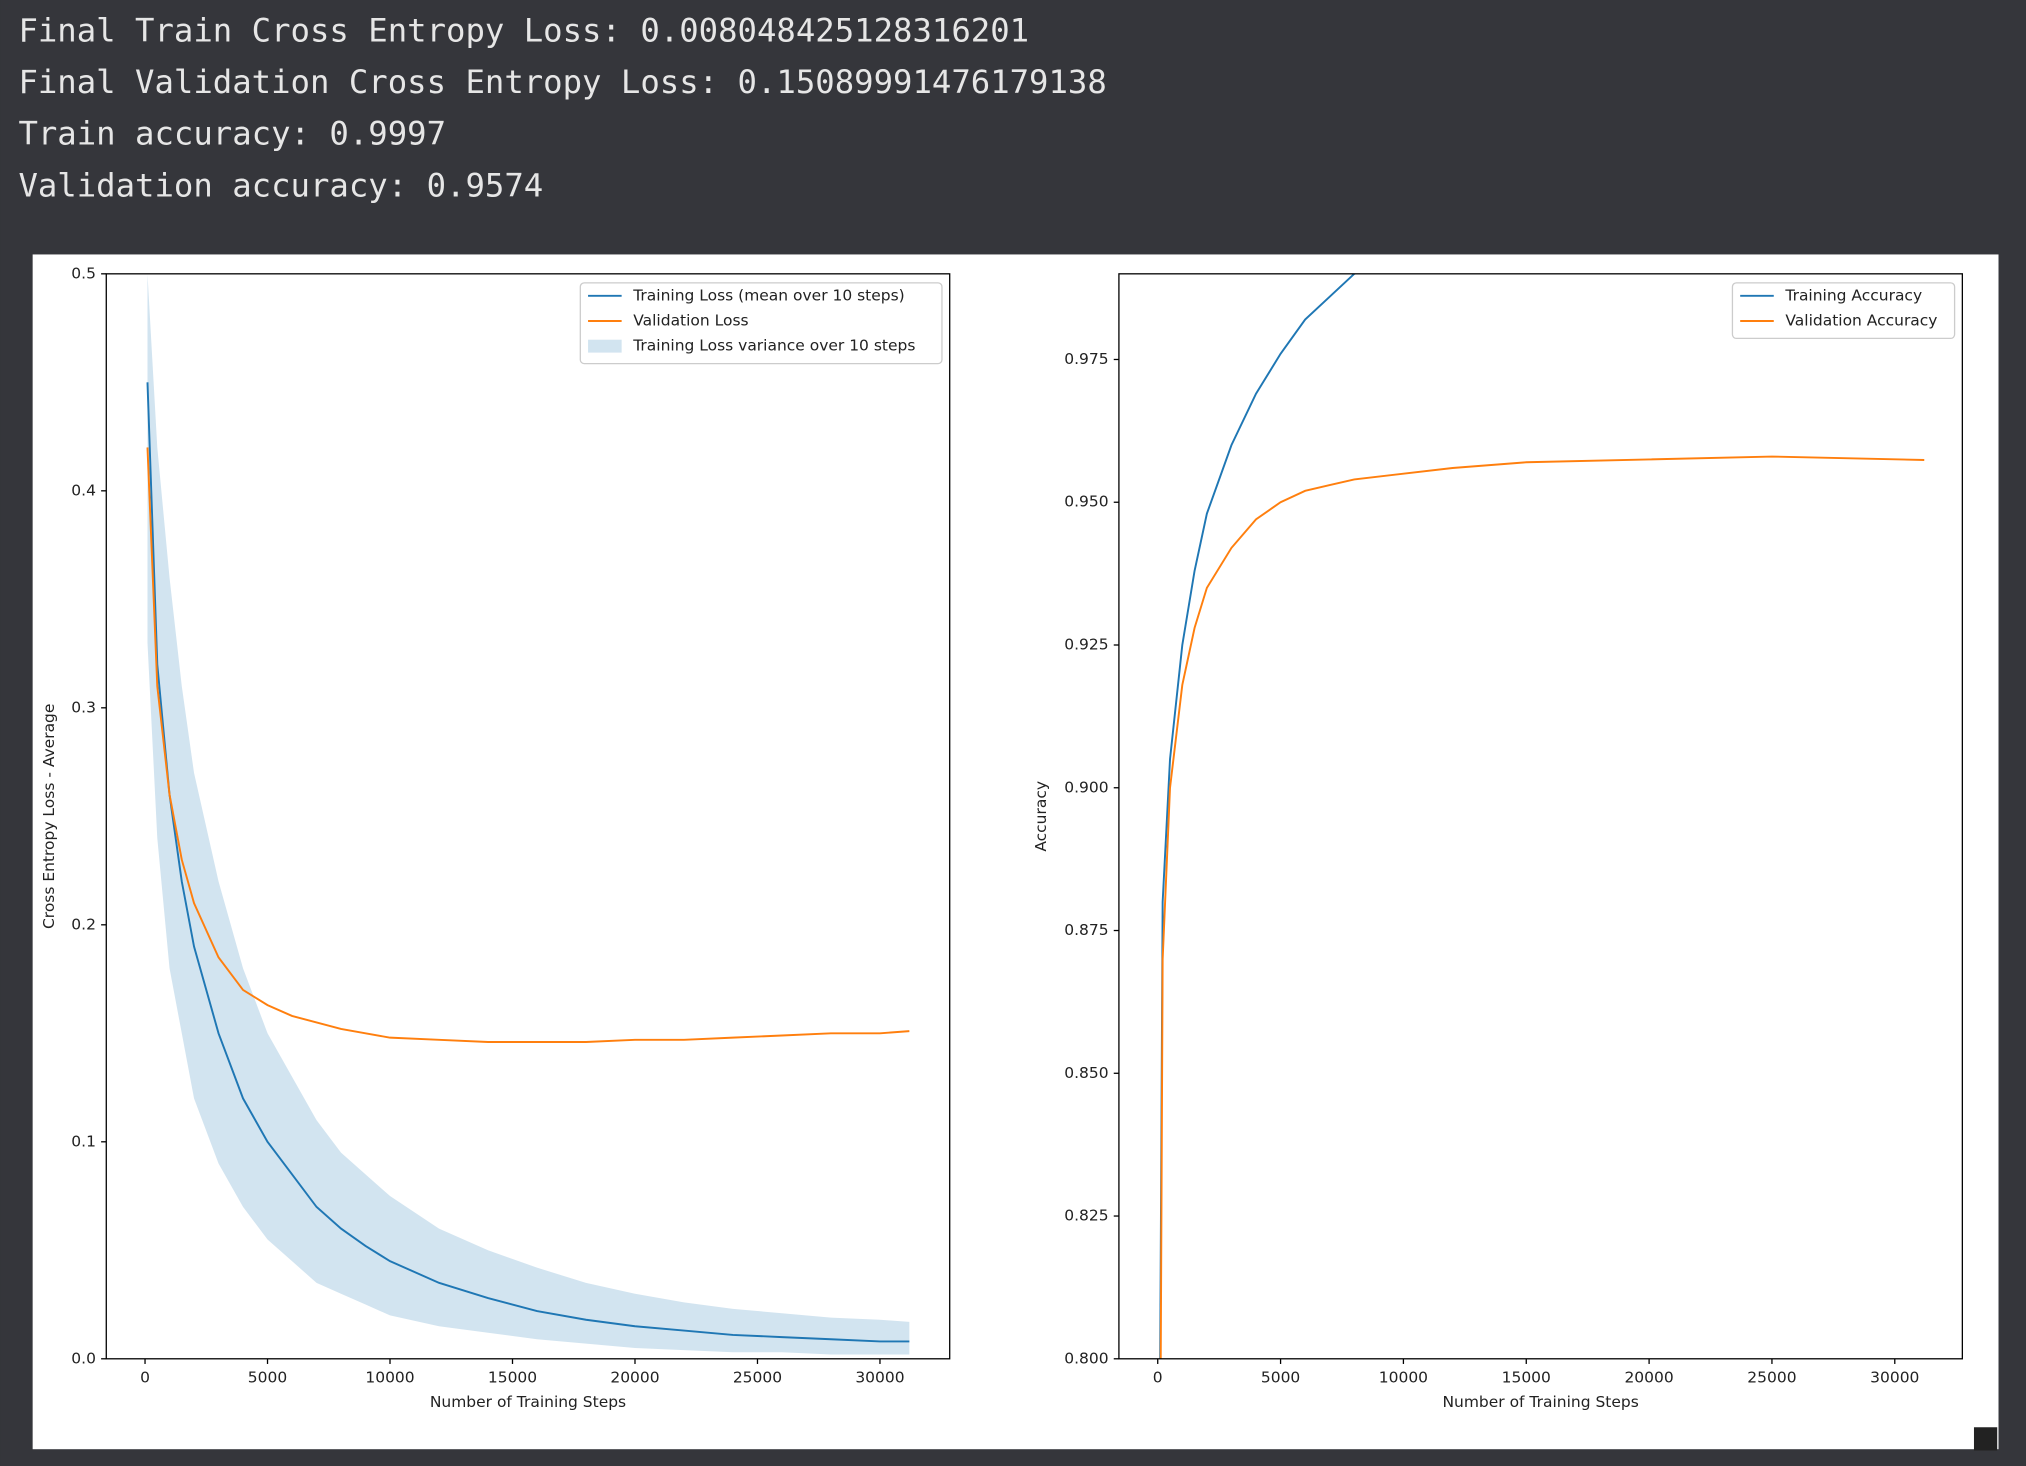  I want to click on y-tick-label: 0.950, so click(1086, 502).